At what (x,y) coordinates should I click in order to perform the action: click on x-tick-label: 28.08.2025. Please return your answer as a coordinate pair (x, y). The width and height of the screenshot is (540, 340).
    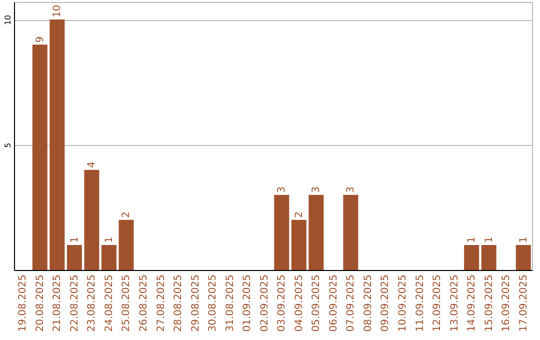
    Looking at the image, I should click on (178, 303).